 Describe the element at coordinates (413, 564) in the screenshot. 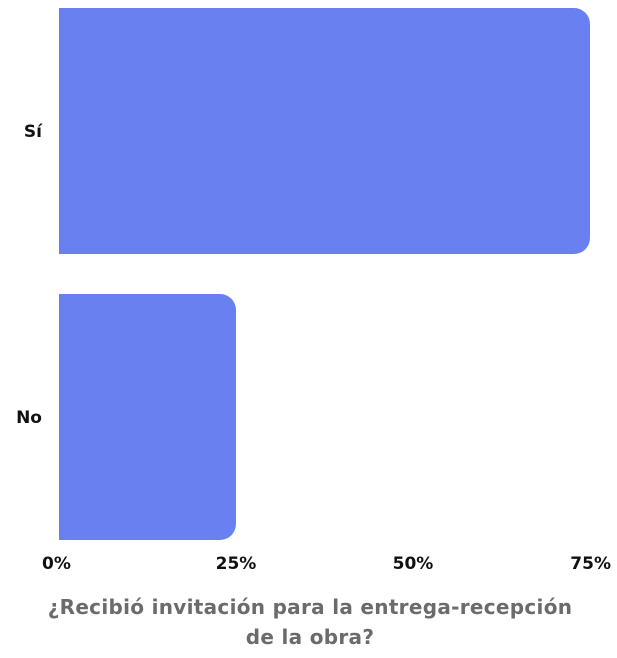

I see `x-tick-label: 50%` at that location.